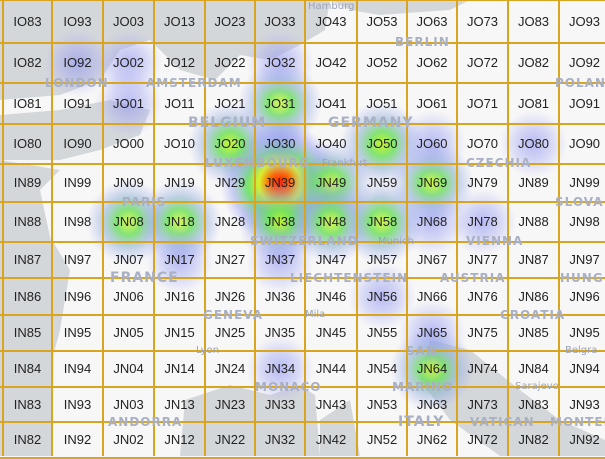 The width and height of the screenshot is (605, 459). What do you see at coordinates (179, 368) in the screenshot?
I see `grid-square-label: JN14` at bounding box center [179, 368].